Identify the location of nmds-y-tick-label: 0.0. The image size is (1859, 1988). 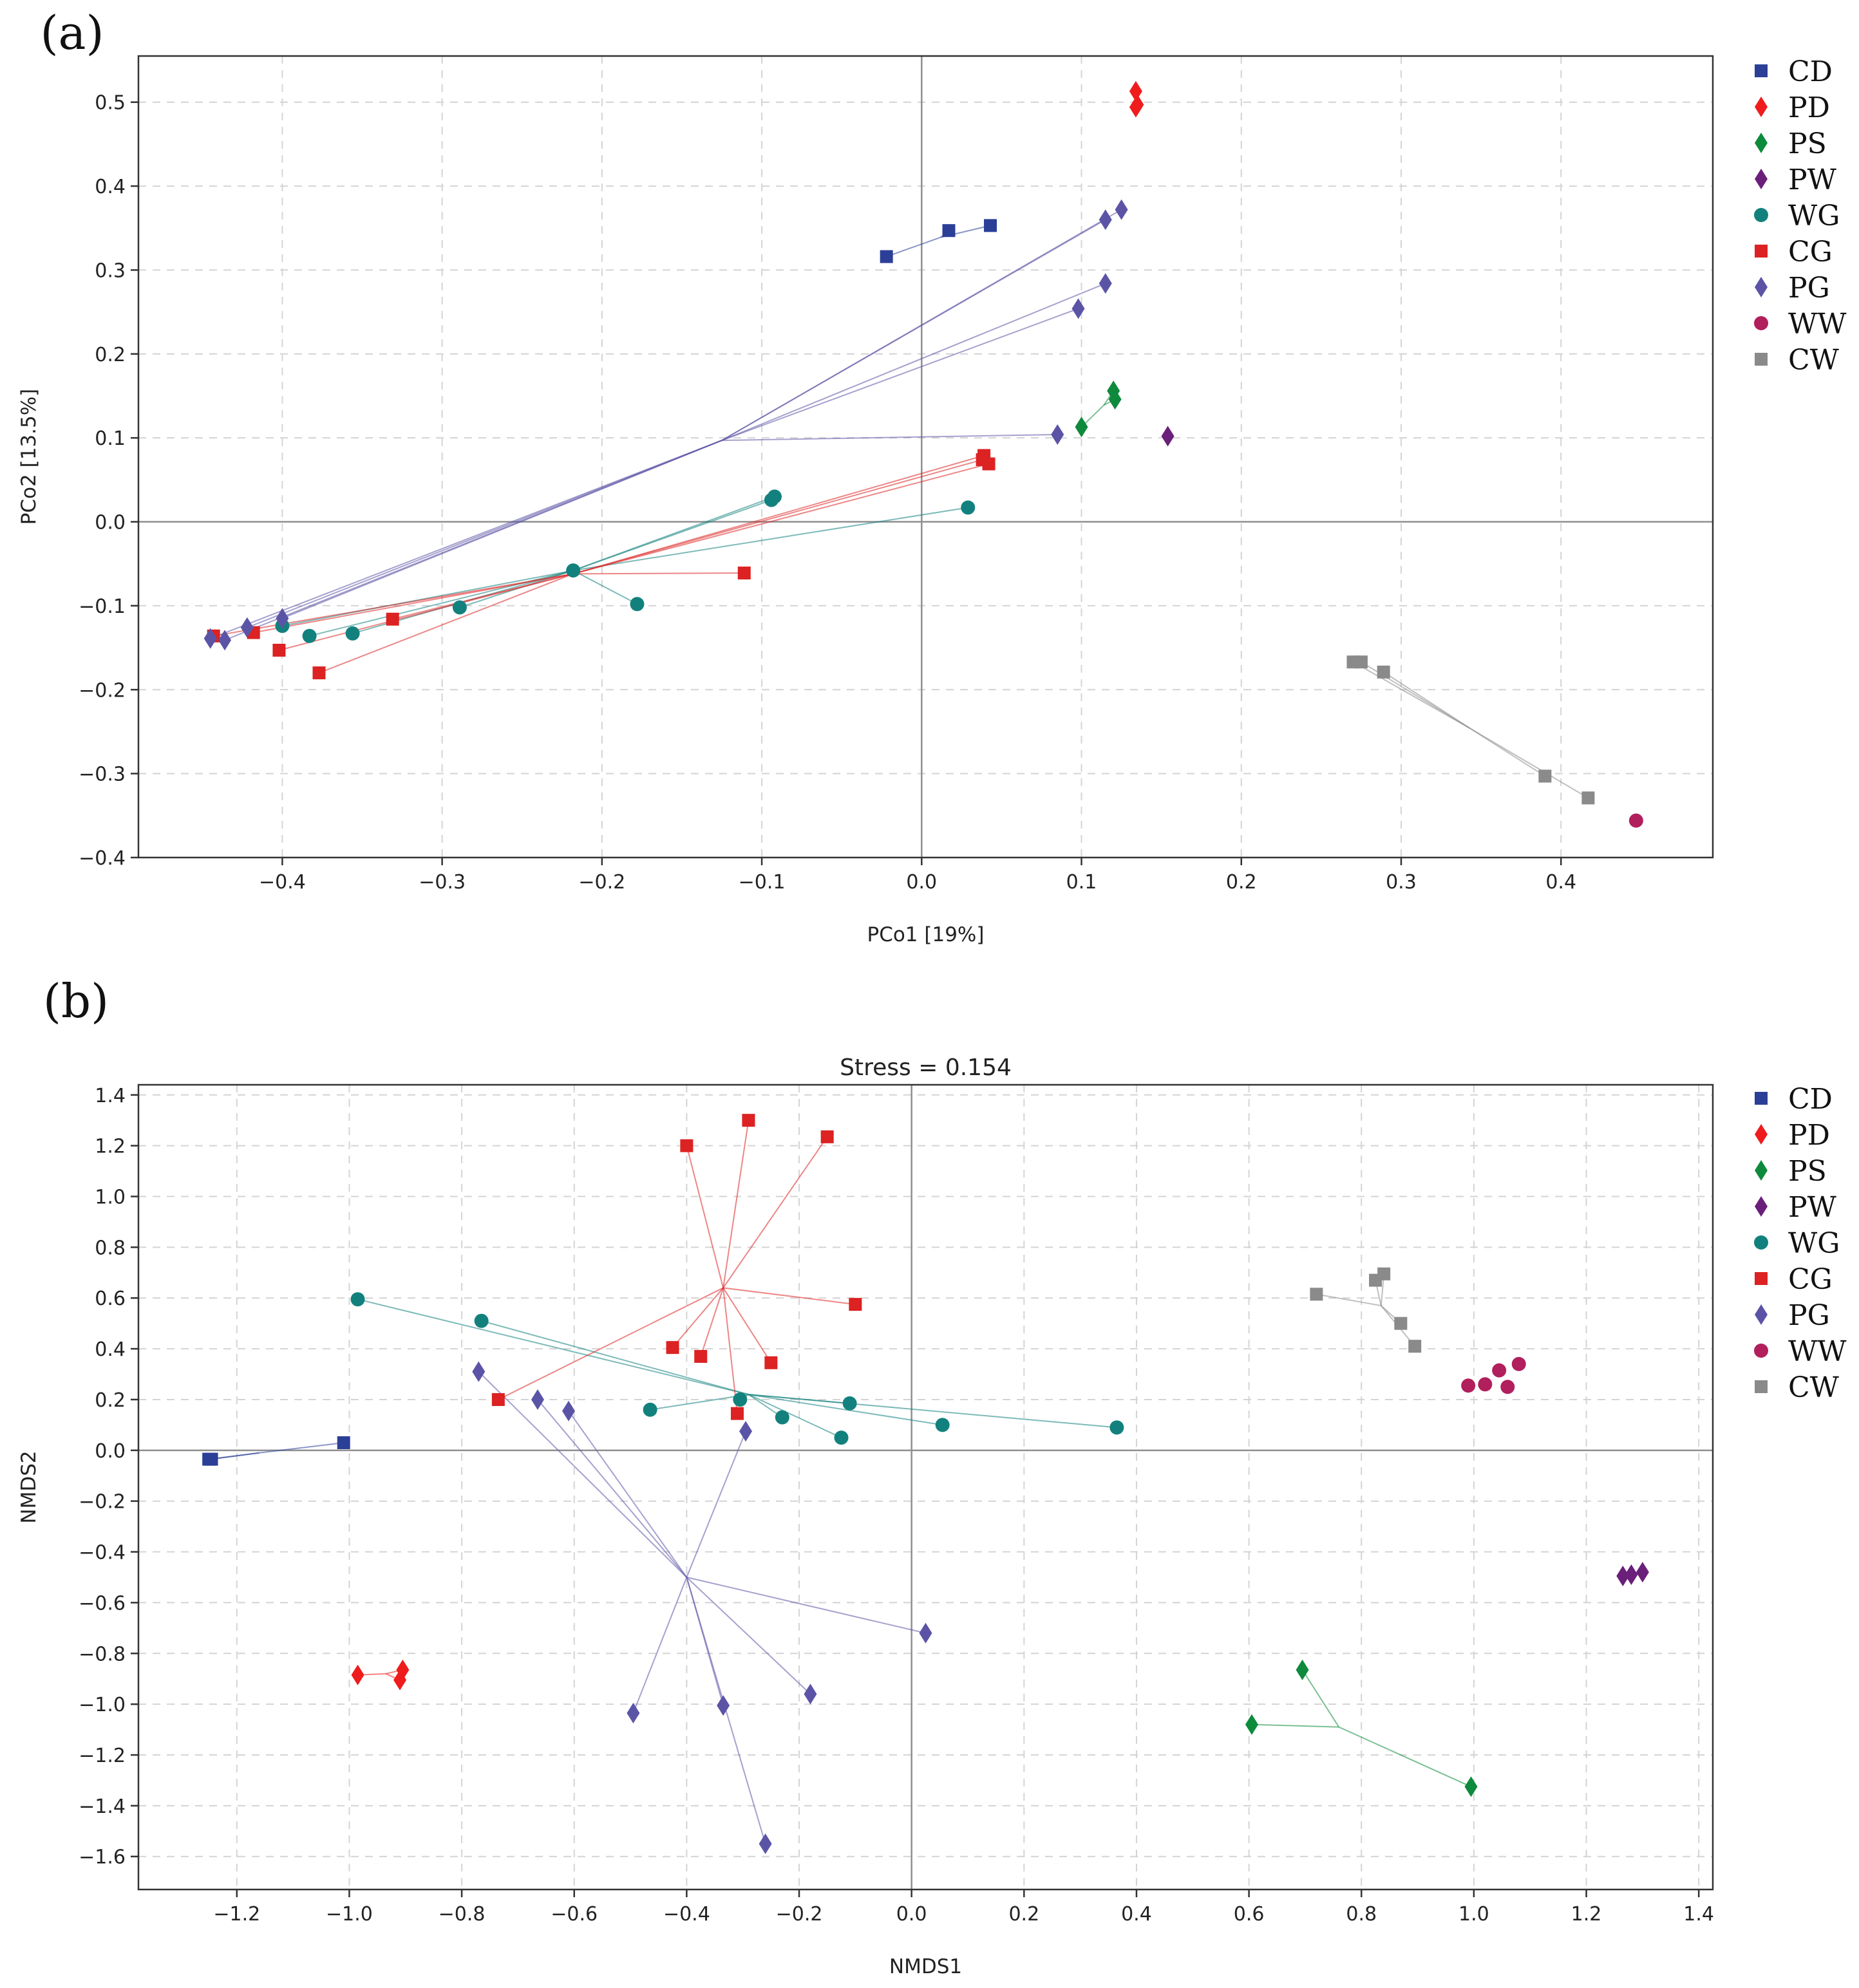
(110, 1451).